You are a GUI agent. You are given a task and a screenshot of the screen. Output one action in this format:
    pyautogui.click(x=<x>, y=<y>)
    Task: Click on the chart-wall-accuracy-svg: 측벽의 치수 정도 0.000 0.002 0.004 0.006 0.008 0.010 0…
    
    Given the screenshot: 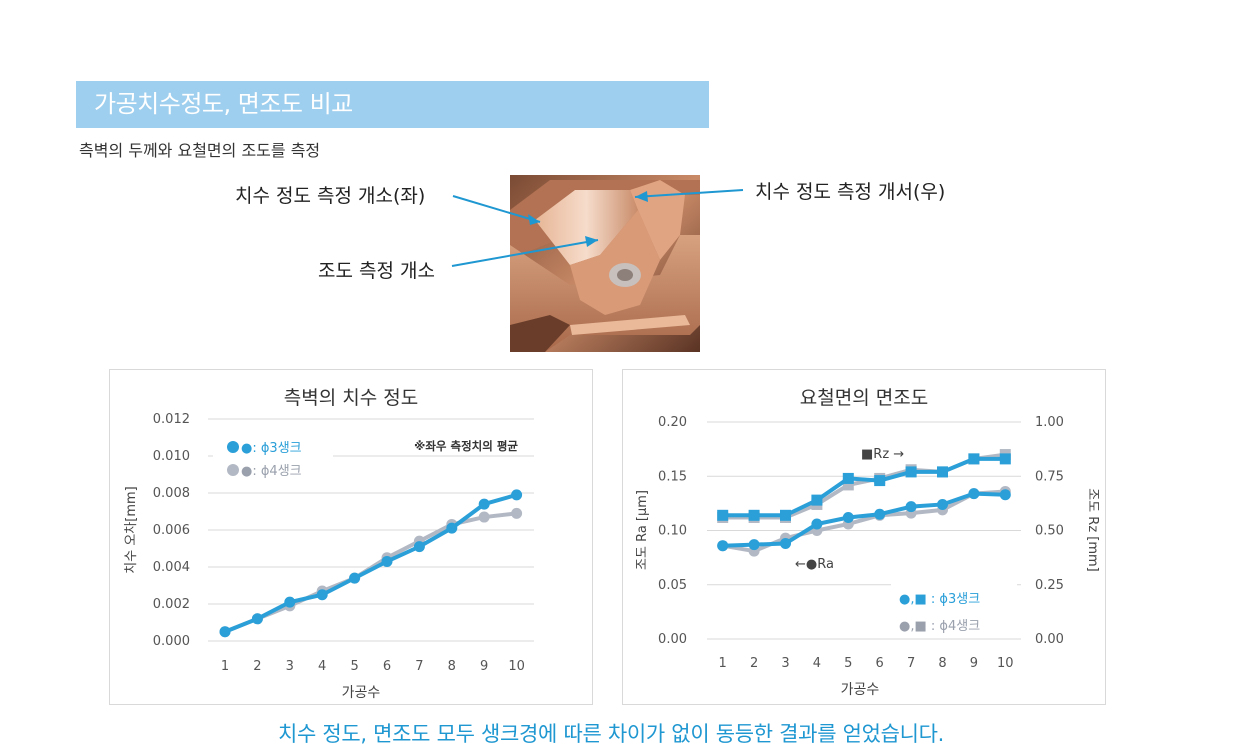 What is the action you would take?
    pyautogui.click(x=329, y=544)
    